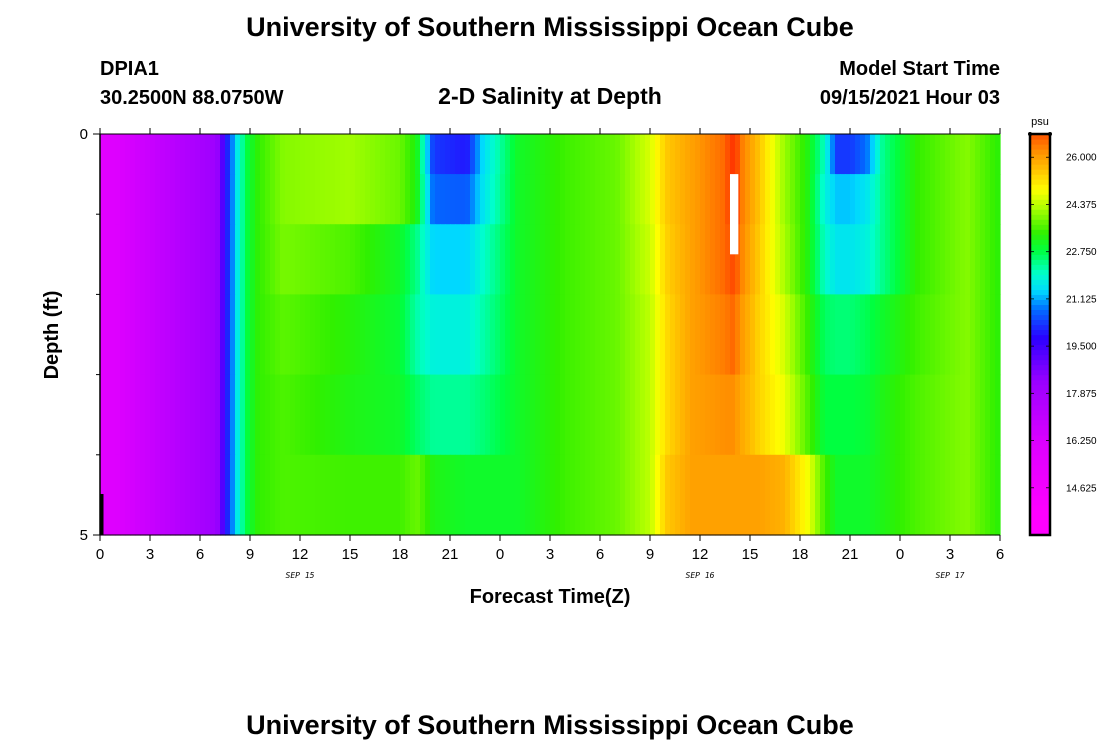 The width and height of the screenshot is (1100, 750). I want to click on y-tick-label: 5, so click(84, 535).